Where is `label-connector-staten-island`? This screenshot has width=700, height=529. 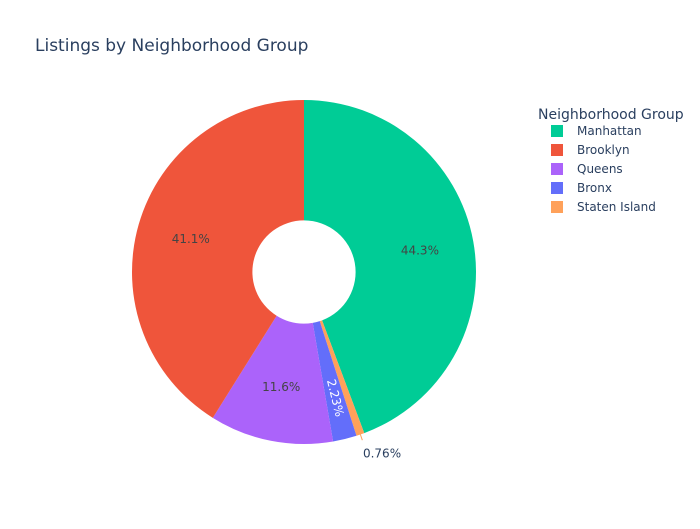
label-connector-staten-island is located at coordinates (361, 437).